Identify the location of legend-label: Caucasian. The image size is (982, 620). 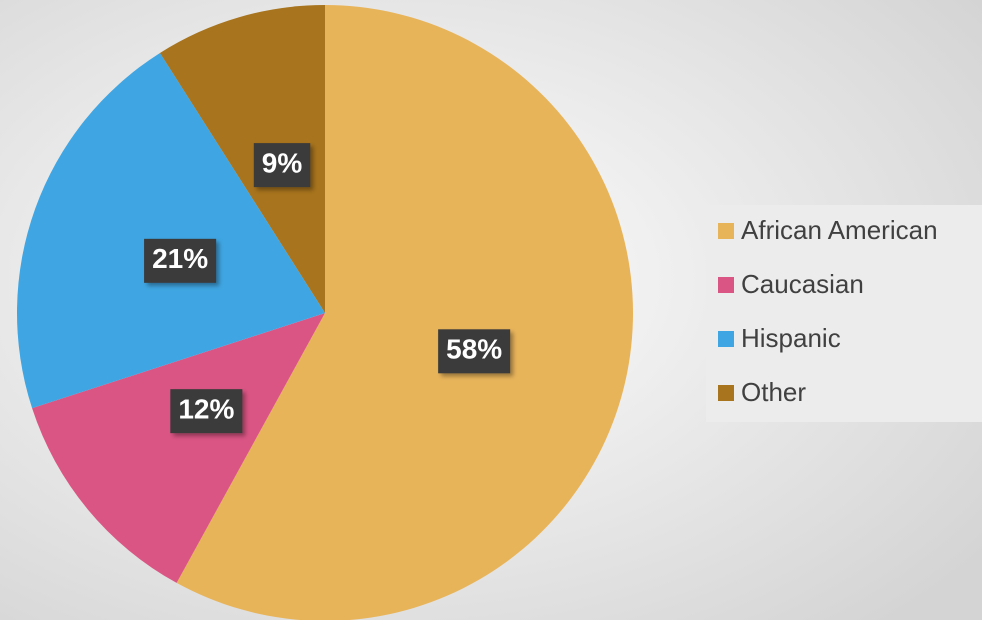
(802, 284).